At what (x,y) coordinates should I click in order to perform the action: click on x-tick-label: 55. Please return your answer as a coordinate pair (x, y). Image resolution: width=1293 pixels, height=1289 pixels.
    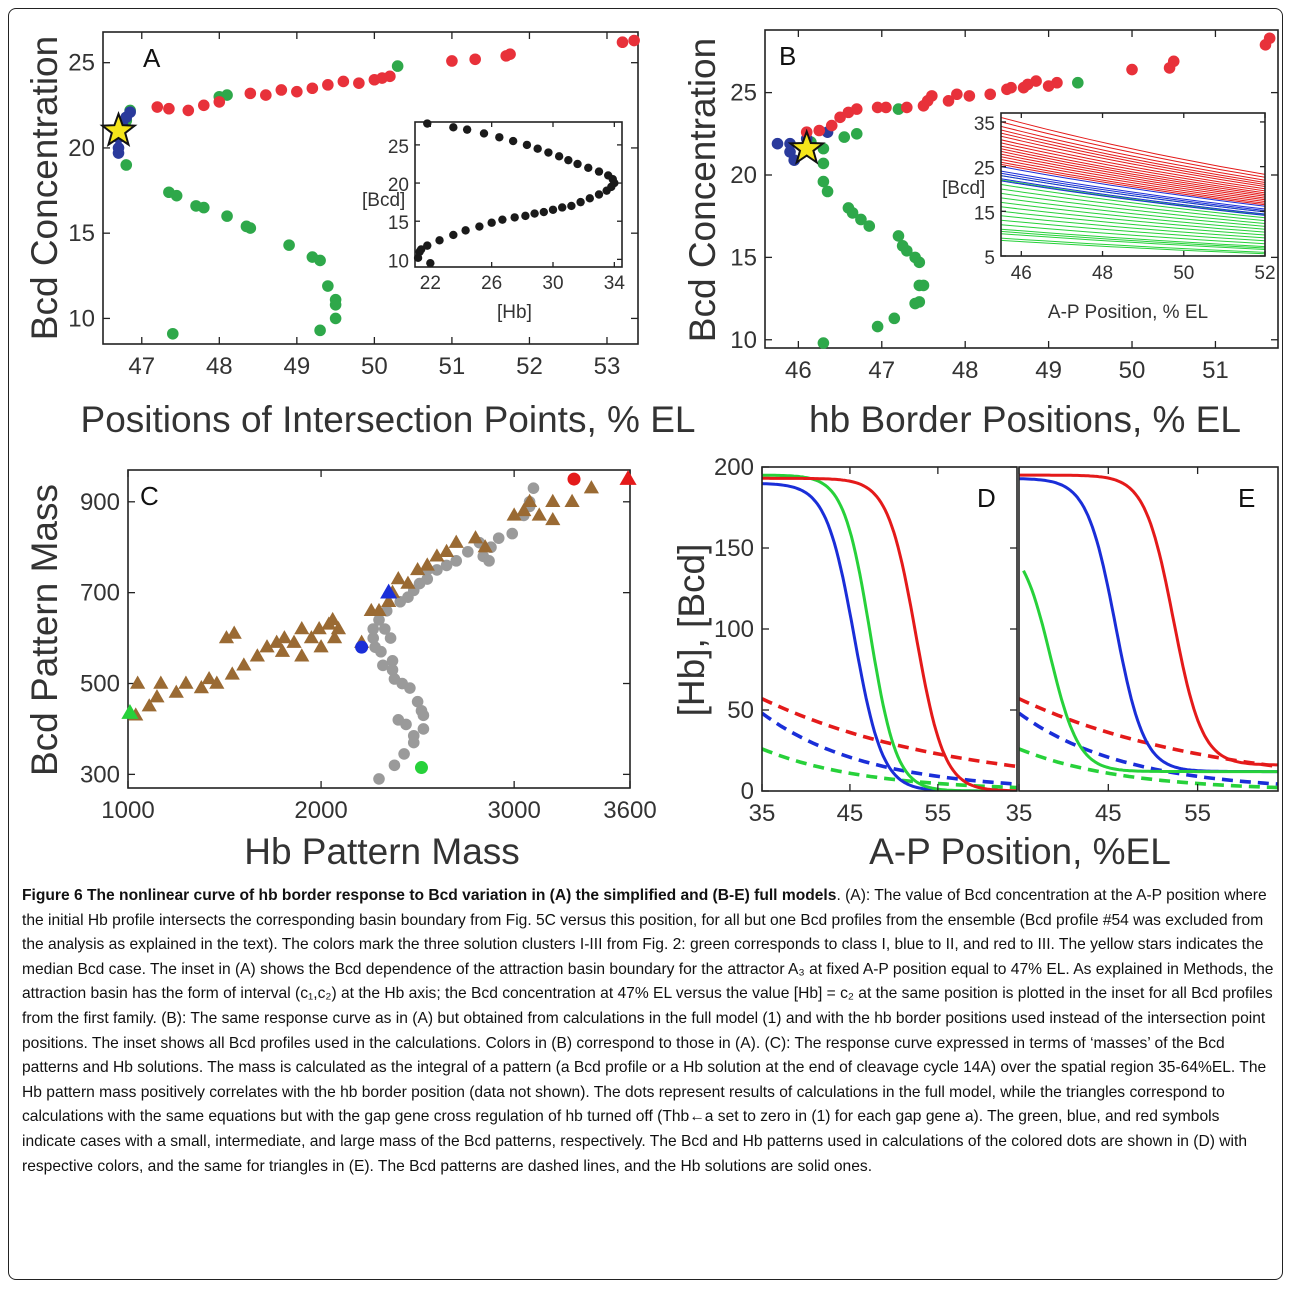
    Looking at the image, I should click on (938, 813).